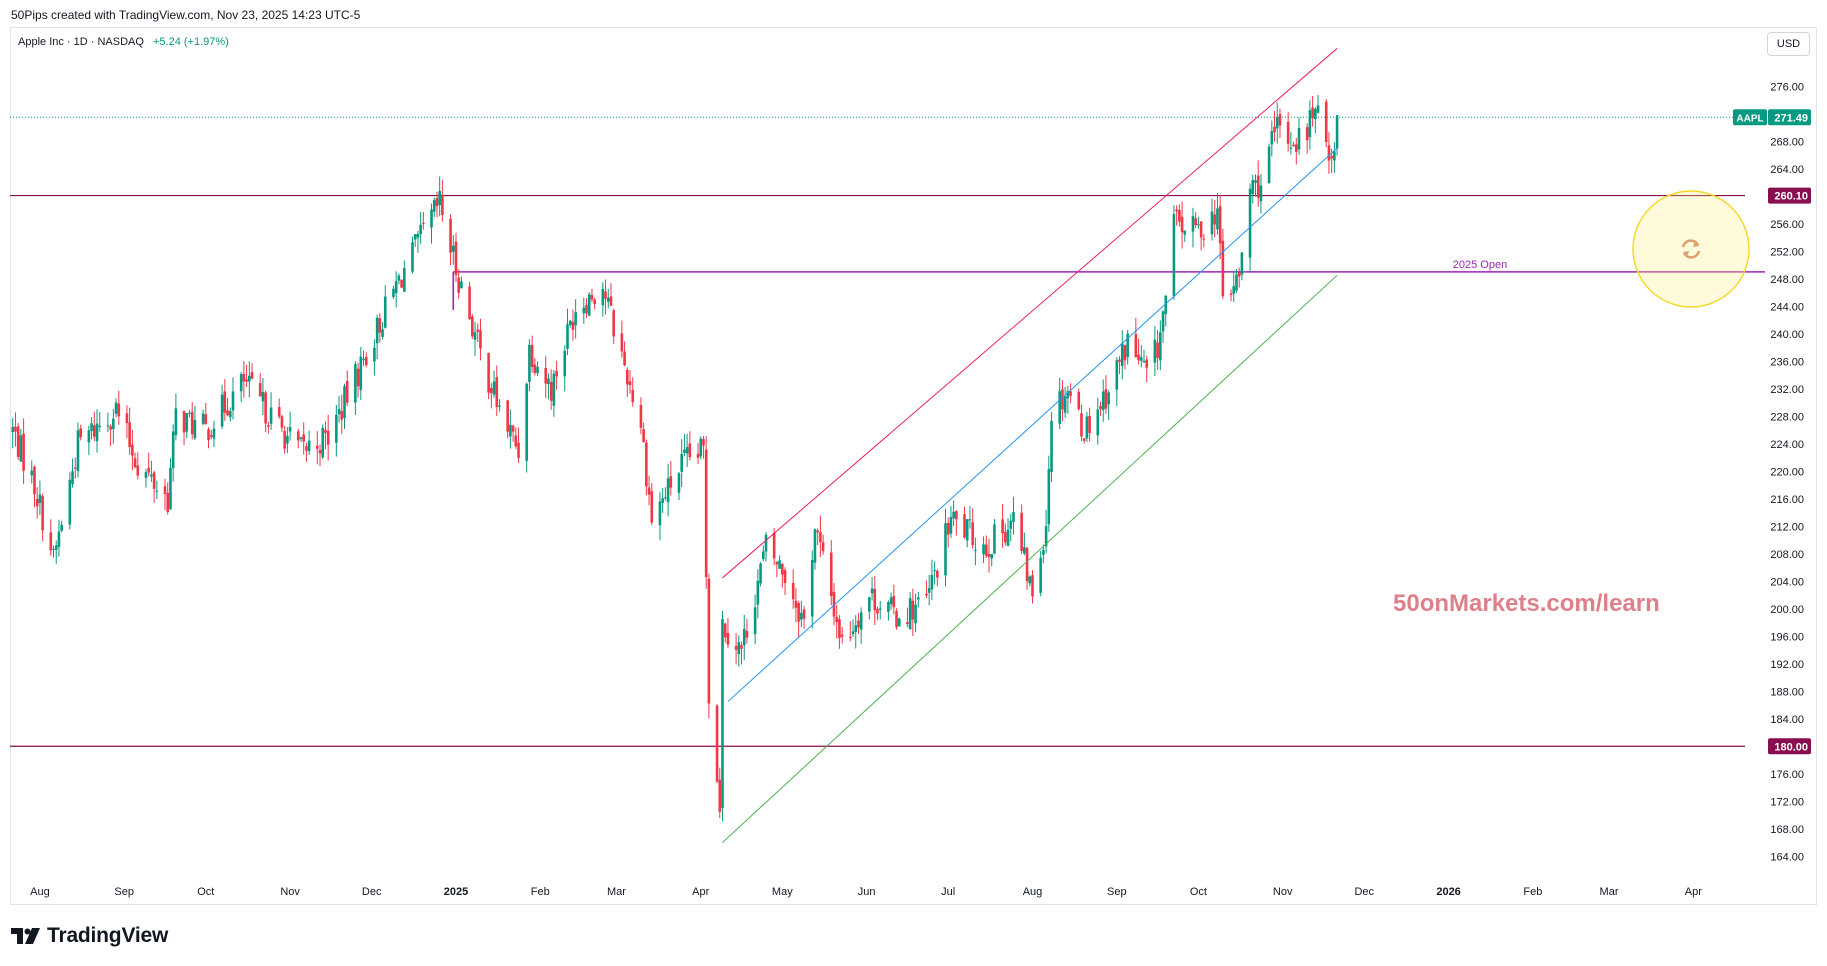 Image resolution: width=1827 pixels, height=966 pixels. Describe the element at coordinates (1788, 44) in the screenshot. I see `currency-button: USD` at that location.